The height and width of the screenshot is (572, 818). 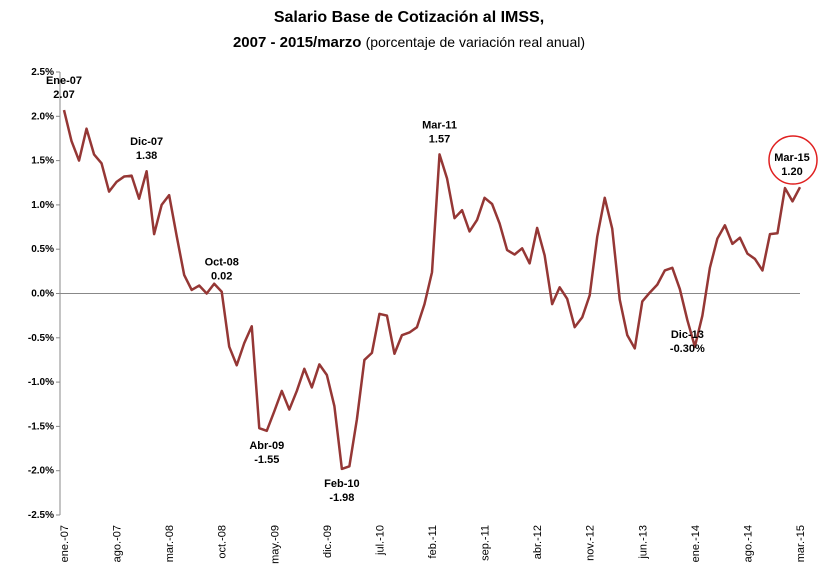 What do you see at coordinates (223, 542) in the screenshot?
I see `x-tick-label: oct.-08` at bounding box center [223, 542].